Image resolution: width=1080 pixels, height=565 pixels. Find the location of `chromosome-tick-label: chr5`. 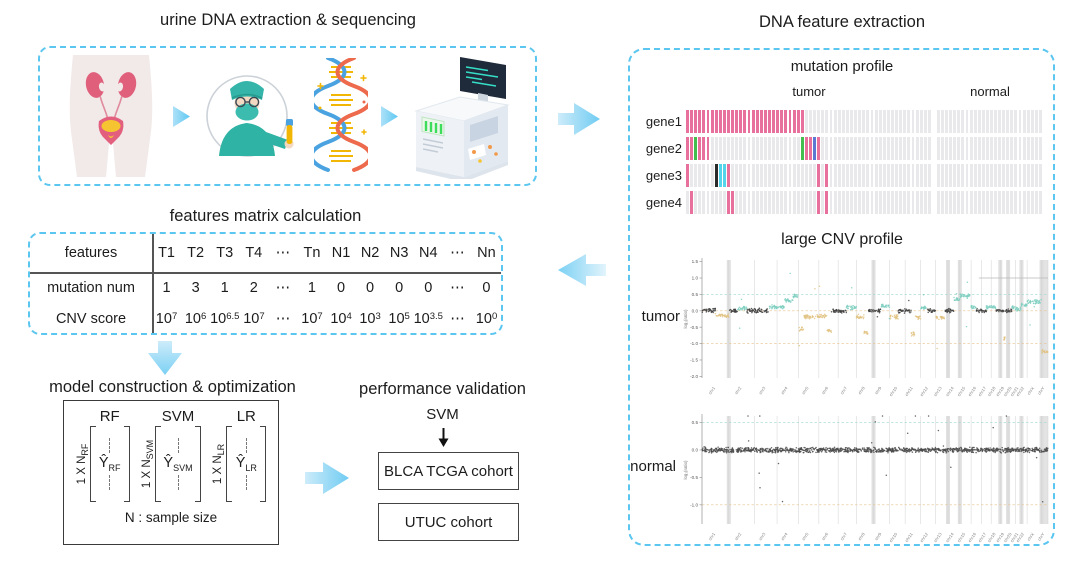

chromosome-tick-label: chr5 is located at coordinates (805, 536).